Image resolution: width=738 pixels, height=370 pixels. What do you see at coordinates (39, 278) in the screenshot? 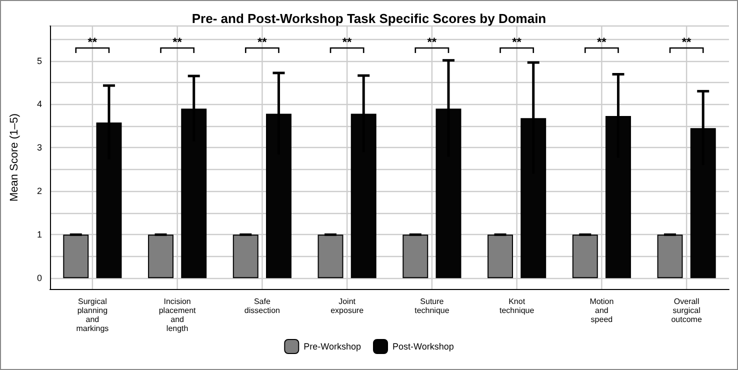
I see `y-tick-label: 0` at bounding box center [39, 278].